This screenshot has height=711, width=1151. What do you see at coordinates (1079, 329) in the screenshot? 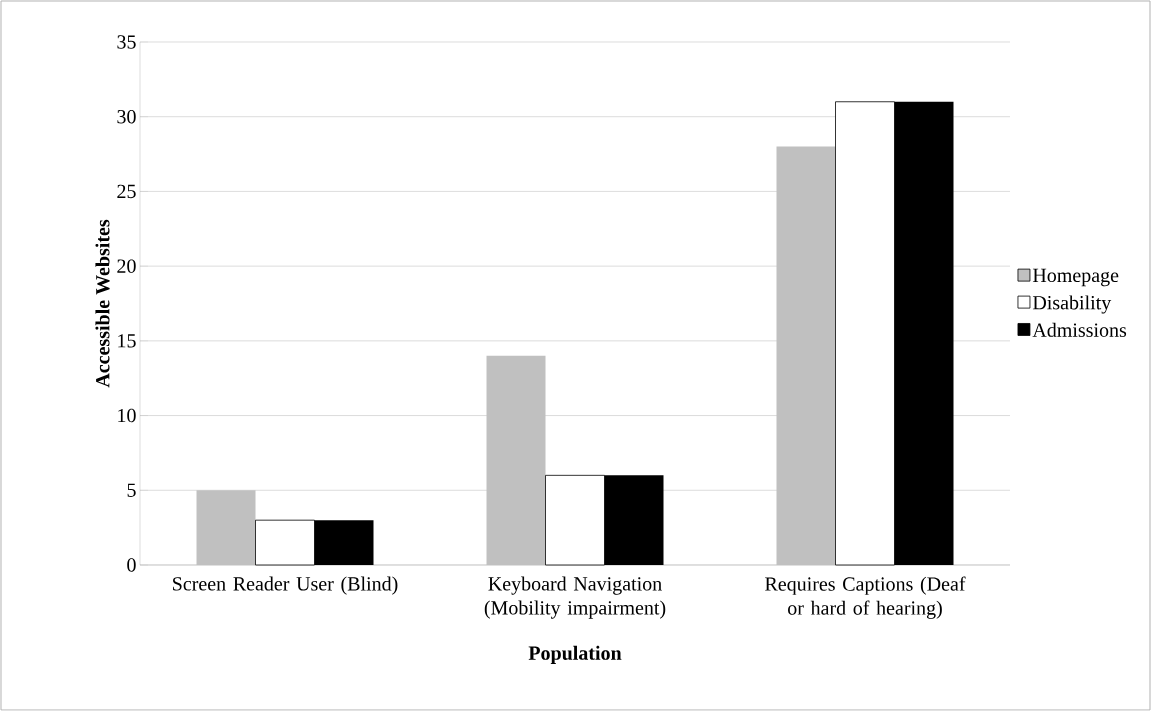
I see `legend-label: Admissions` at bounding box center [1079, 329].